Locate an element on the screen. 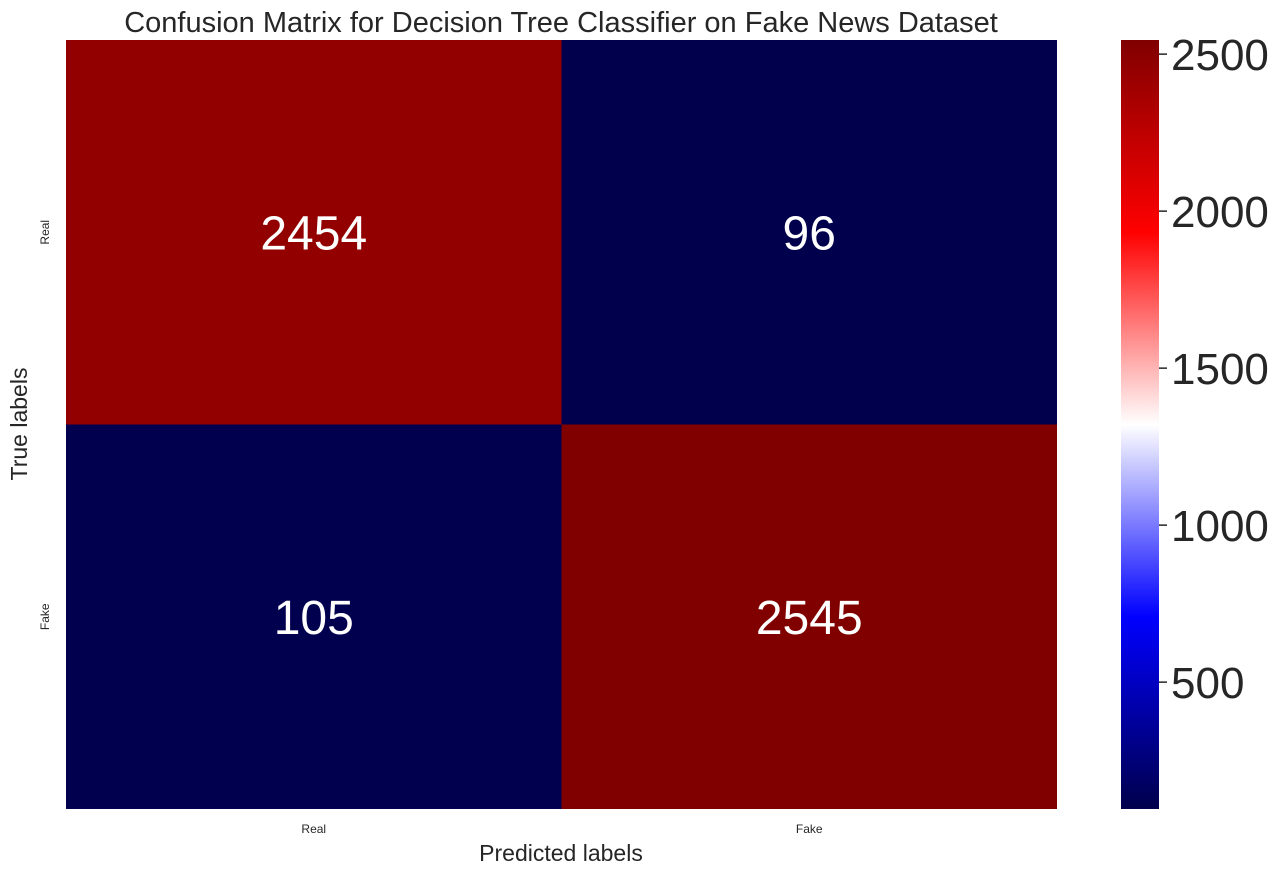  x-tick-label: Real is located at coordinates (313, 829).